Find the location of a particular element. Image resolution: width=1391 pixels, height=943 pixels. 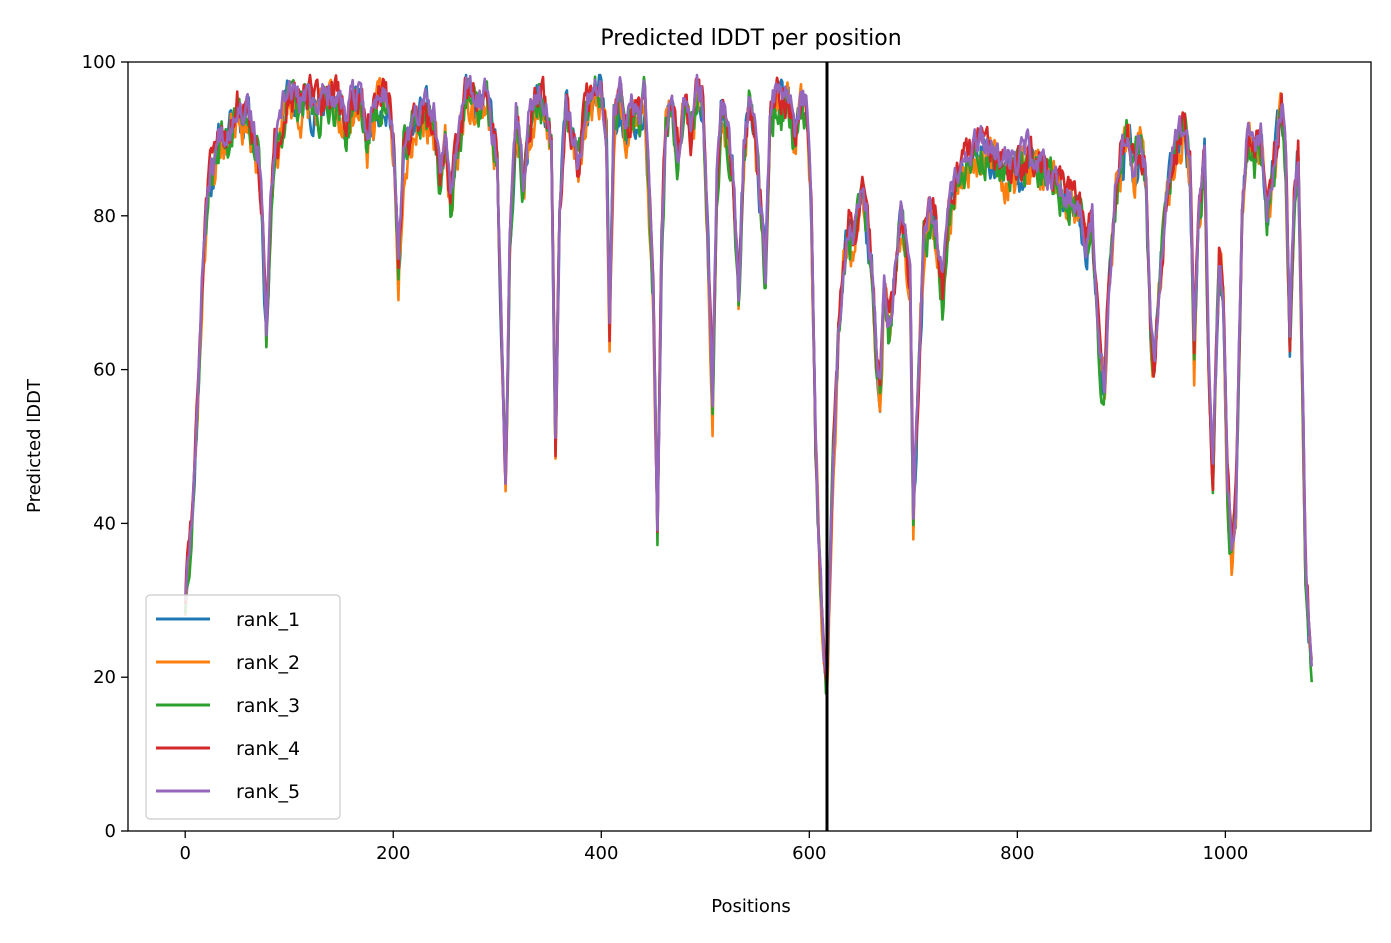

legend-label: rank_2 is located at coordinates (268, 663).